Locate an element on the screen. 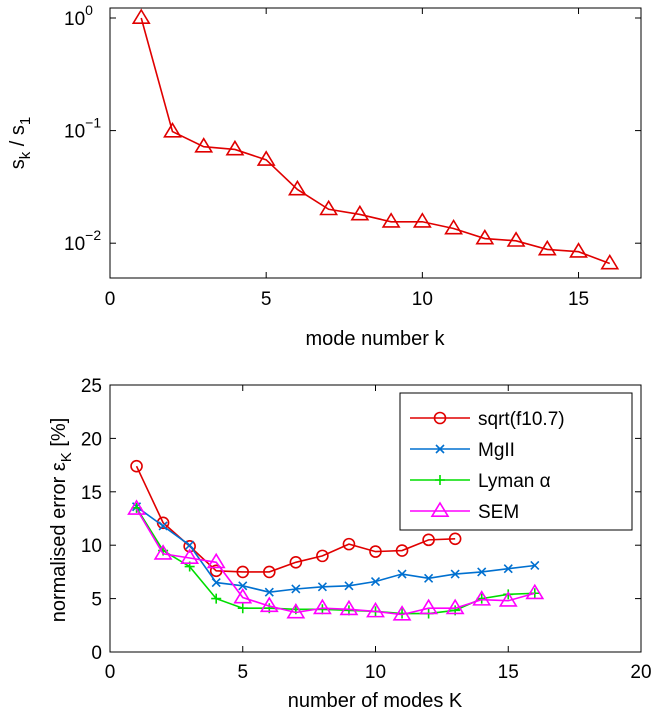 This screenshot has width=668, height=715. top-x-tick-label: 5 is located at coordinates (266, 299).